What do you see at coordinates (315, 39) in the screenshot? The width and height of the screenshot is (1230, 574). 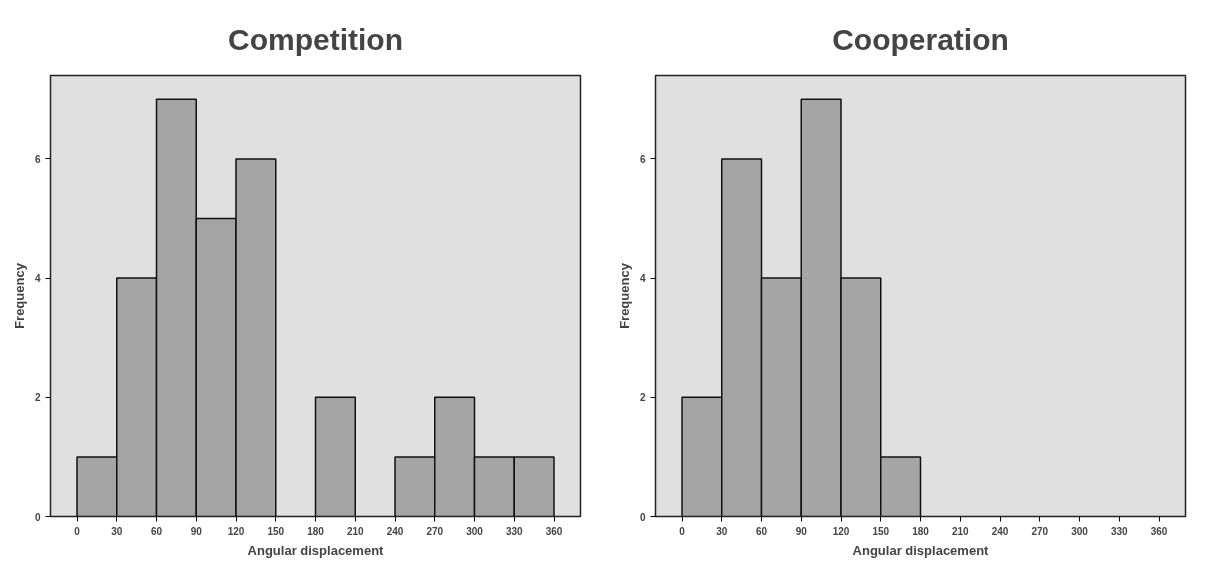 I see `chart-title: Competition` at bounding box center [315, 39].